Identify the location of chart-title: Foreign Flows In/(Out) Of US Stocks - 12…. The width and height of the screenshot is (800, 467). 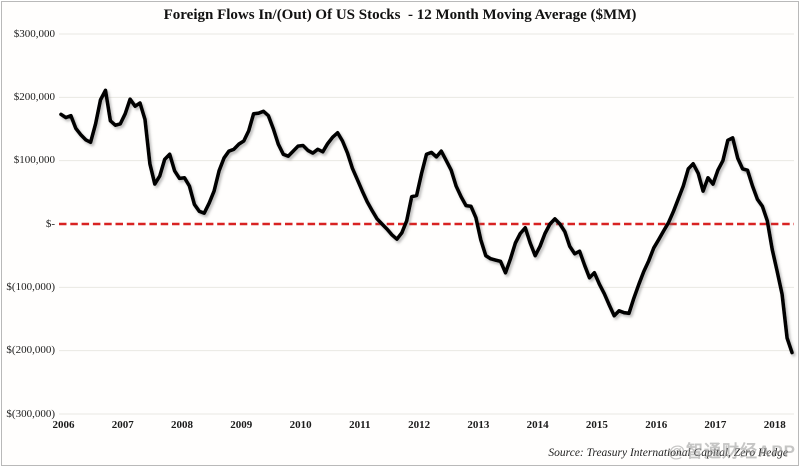
(400, 15).